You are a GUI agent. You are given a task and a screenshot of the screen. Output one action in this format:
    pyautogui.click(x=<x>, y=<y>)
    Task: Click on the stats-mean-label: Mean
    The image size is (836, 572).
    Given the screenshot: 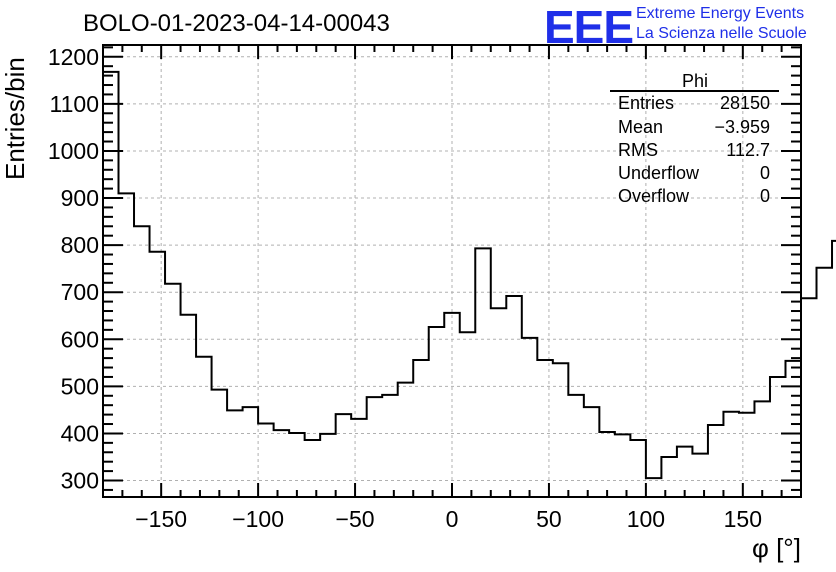 What is the action you would take?
    pyautogui.click(x=641, y=127)
    